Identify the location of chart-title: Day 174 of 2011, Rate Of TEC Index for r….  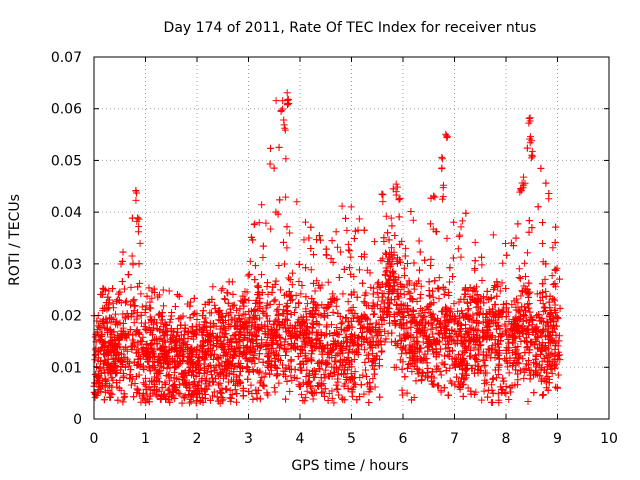
(350, 28).